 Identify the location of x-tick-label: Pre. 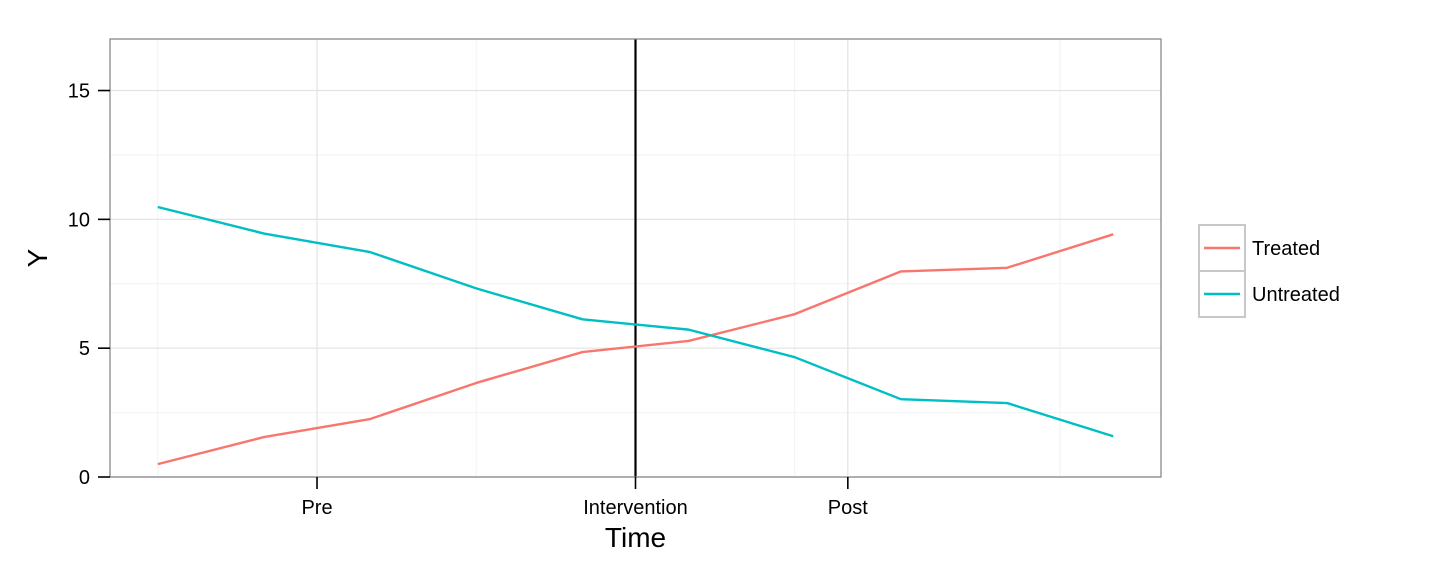
(316, 508).